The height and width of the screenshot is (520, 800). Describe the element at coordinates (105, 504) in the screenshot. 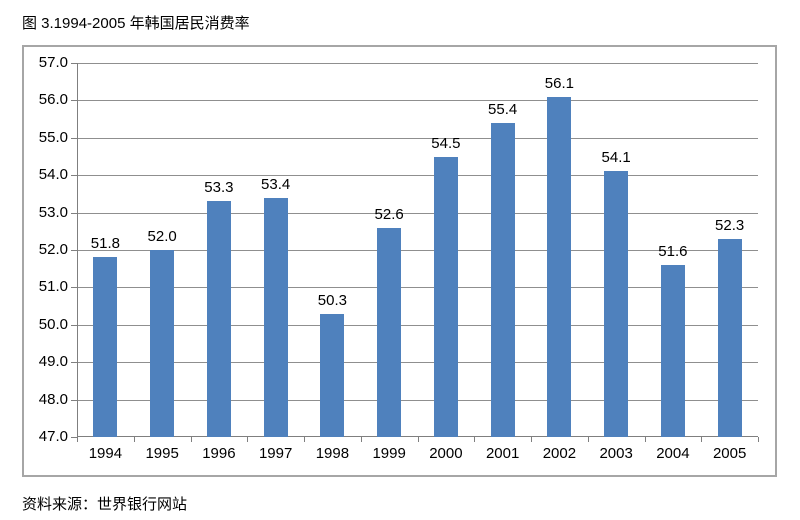

I see `source-note: 资料来源：世界银行网站` at that location.